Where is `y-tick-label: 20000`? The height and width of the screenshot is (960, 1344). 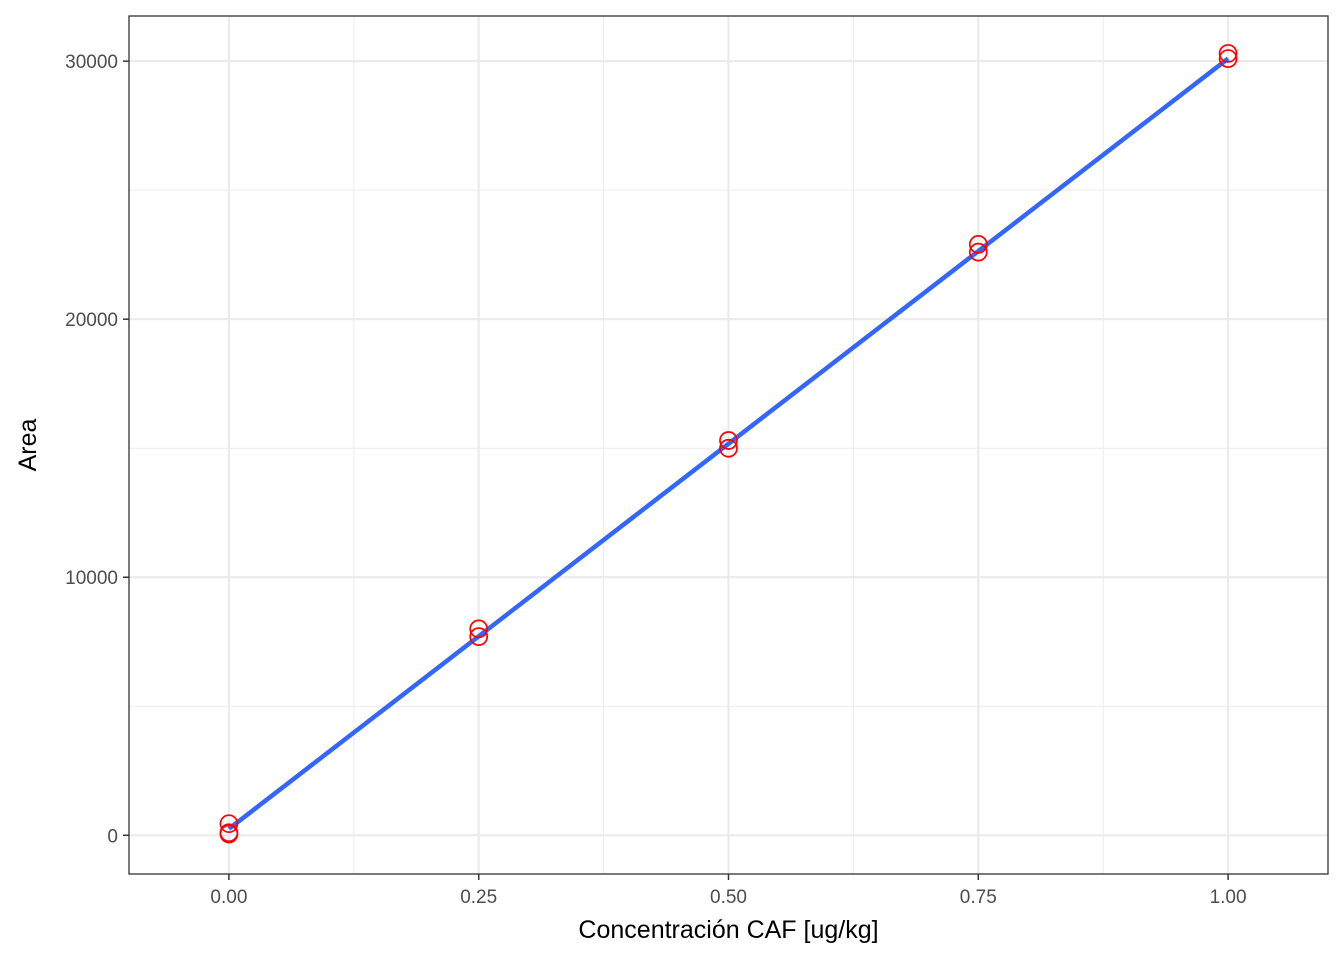 y-tick-label: 20000 is located at coordinates (91, 320).